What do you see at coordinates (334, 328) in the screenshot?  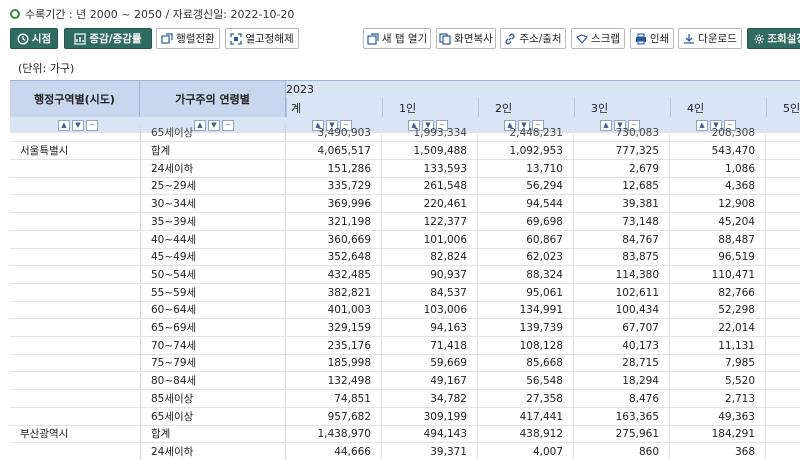 I see `value-cell: 329,159` at bounding box center [334, 328].